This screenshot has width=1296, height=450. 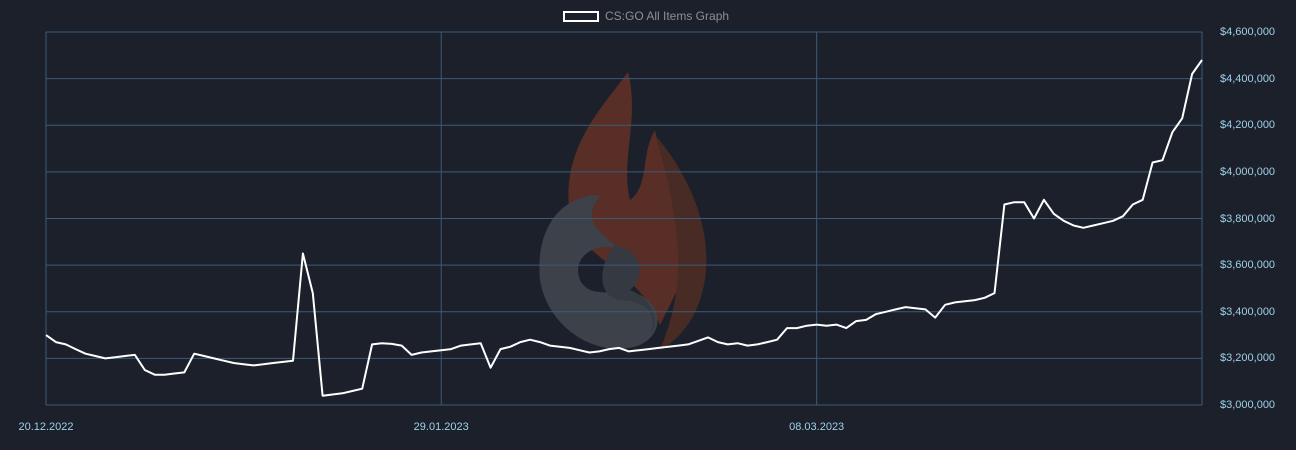 I want to click on y-tick-label: $3,600,000, so click(x=1248, y=265).